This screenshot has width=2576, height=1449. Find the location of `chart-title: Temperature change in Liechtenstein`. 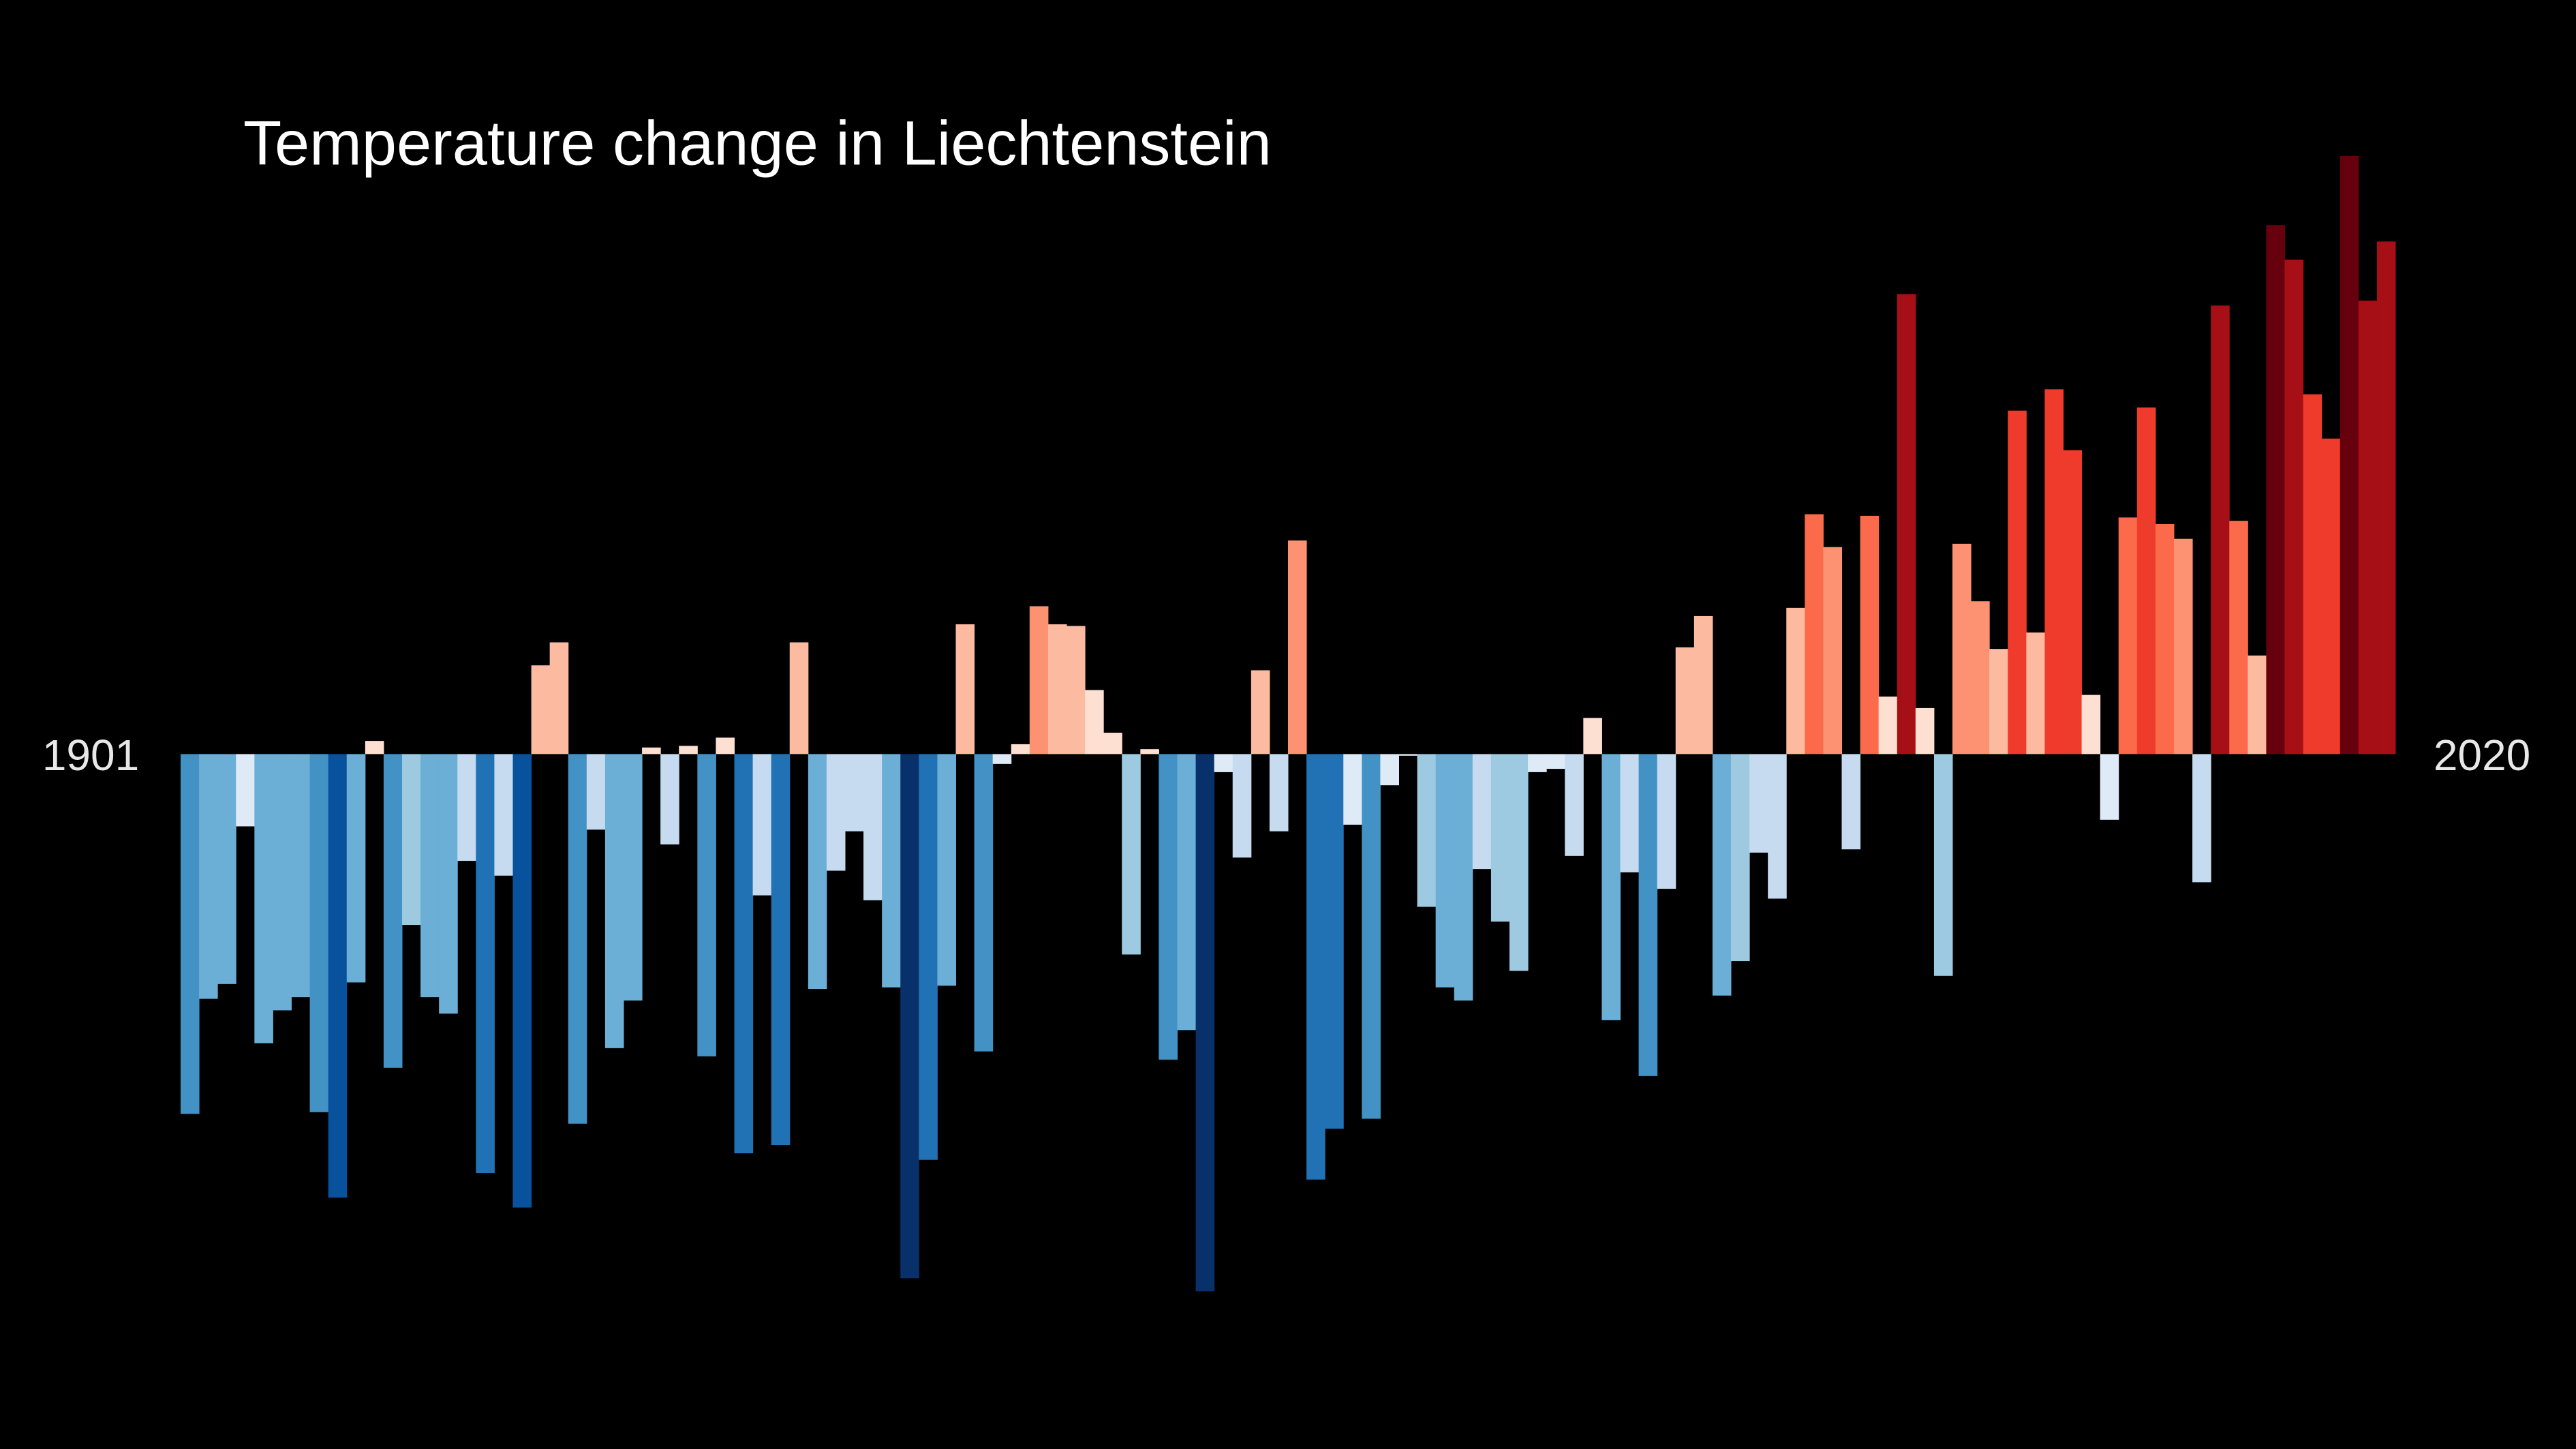

chart-title: Temperature change in Liechtenstein is located at coordinates (757, 143).